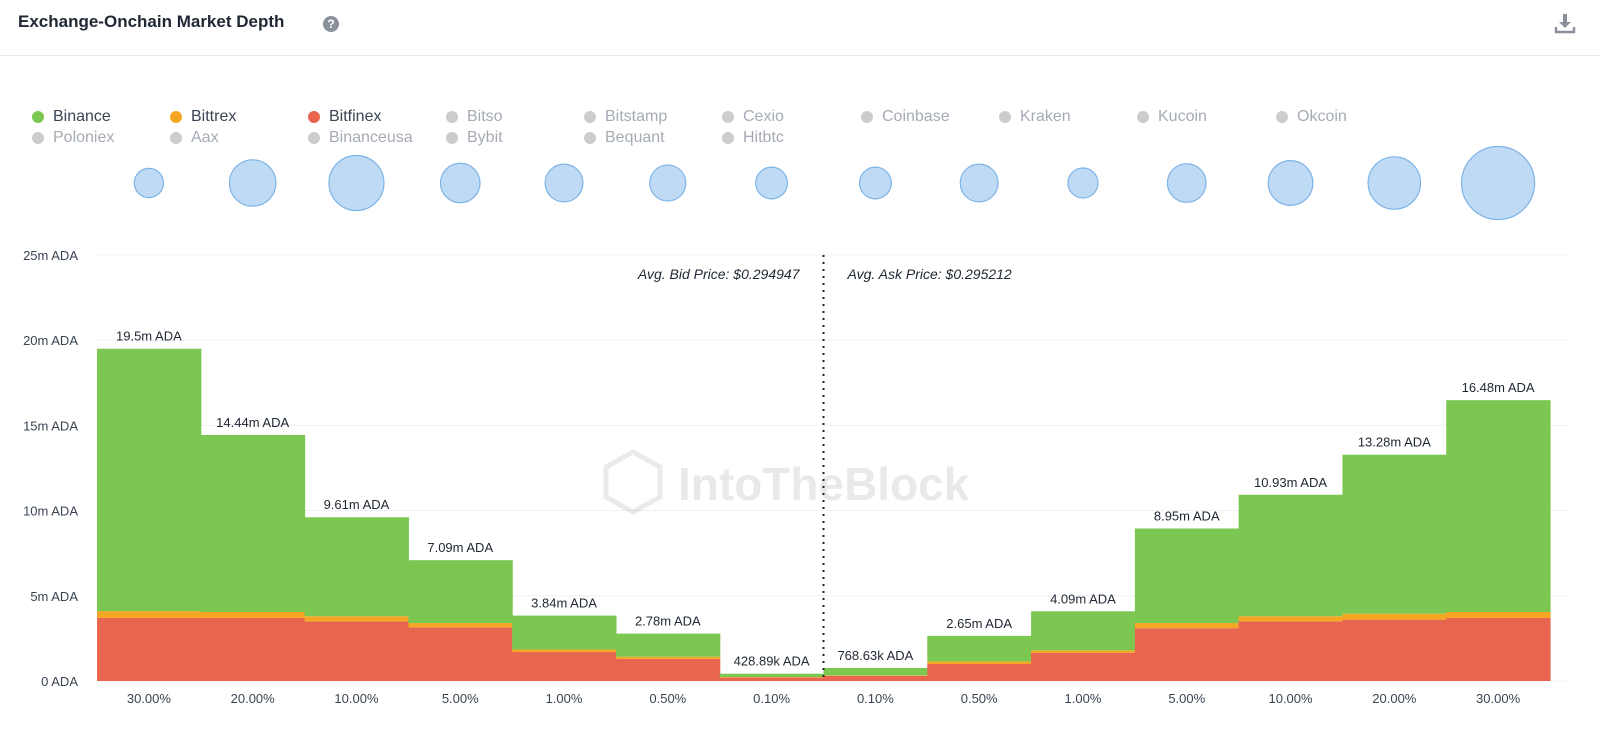 Image resolution: width=1600 pixels, height=749 pixels. I want to click on total-label: 16.48m ADA, so click(1498, 387).